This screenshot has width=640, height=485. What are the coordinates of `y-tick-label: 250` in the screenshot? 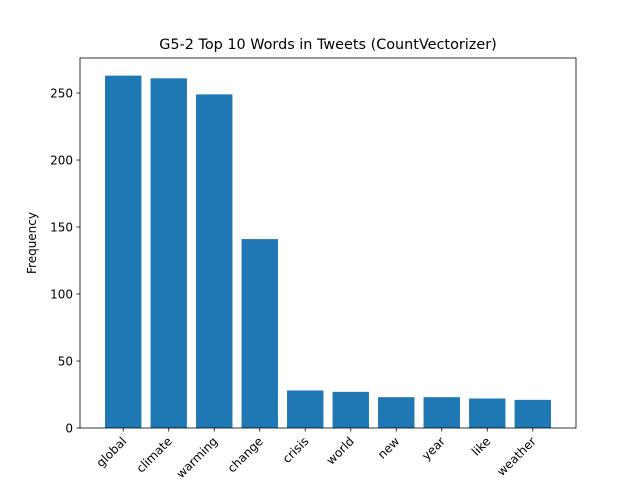 It's located at (61, 94).